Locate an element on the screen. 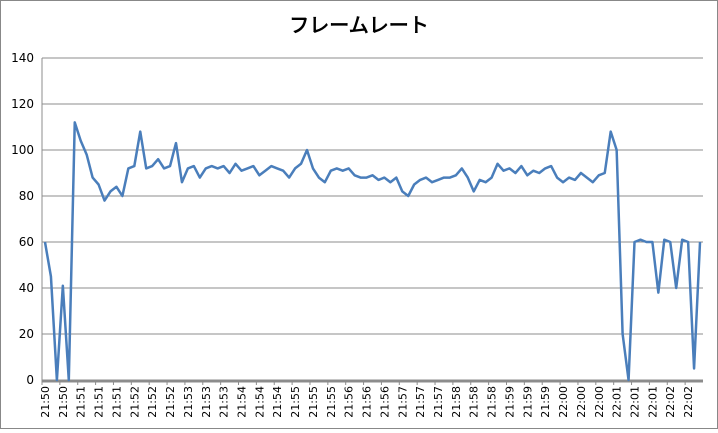  y-tick-label: 60 is located at coordinates (26, 242).